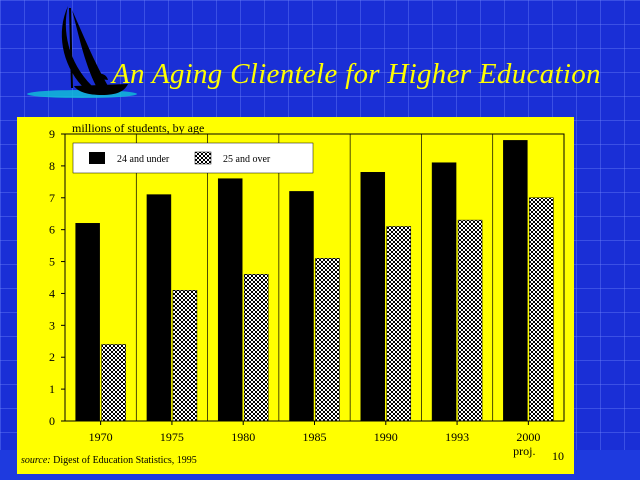  What do you see at coordinates (524, 451) in the screenshot?
I see `x-tick-label: proj.` at bounding box center [524, 451].